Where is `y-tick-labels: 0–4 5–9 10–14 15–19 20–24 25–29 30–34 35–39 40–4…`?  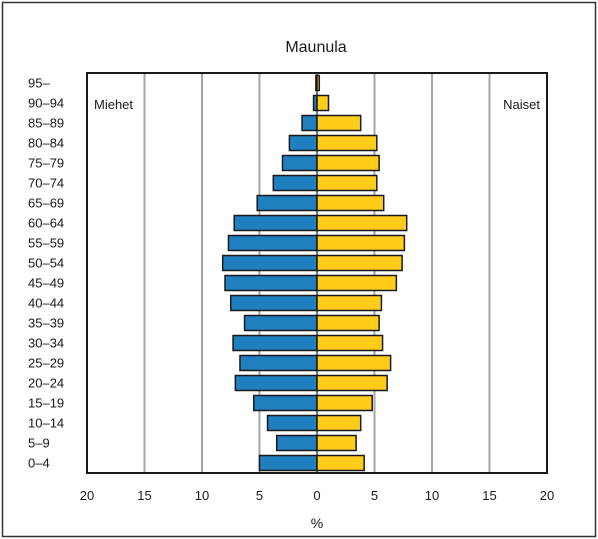
y-tick-labels: 0–4 5–9 10–14 15–19 20–24 25–29 30–34 35–39 40–4… is located at coordinates (46, 273).